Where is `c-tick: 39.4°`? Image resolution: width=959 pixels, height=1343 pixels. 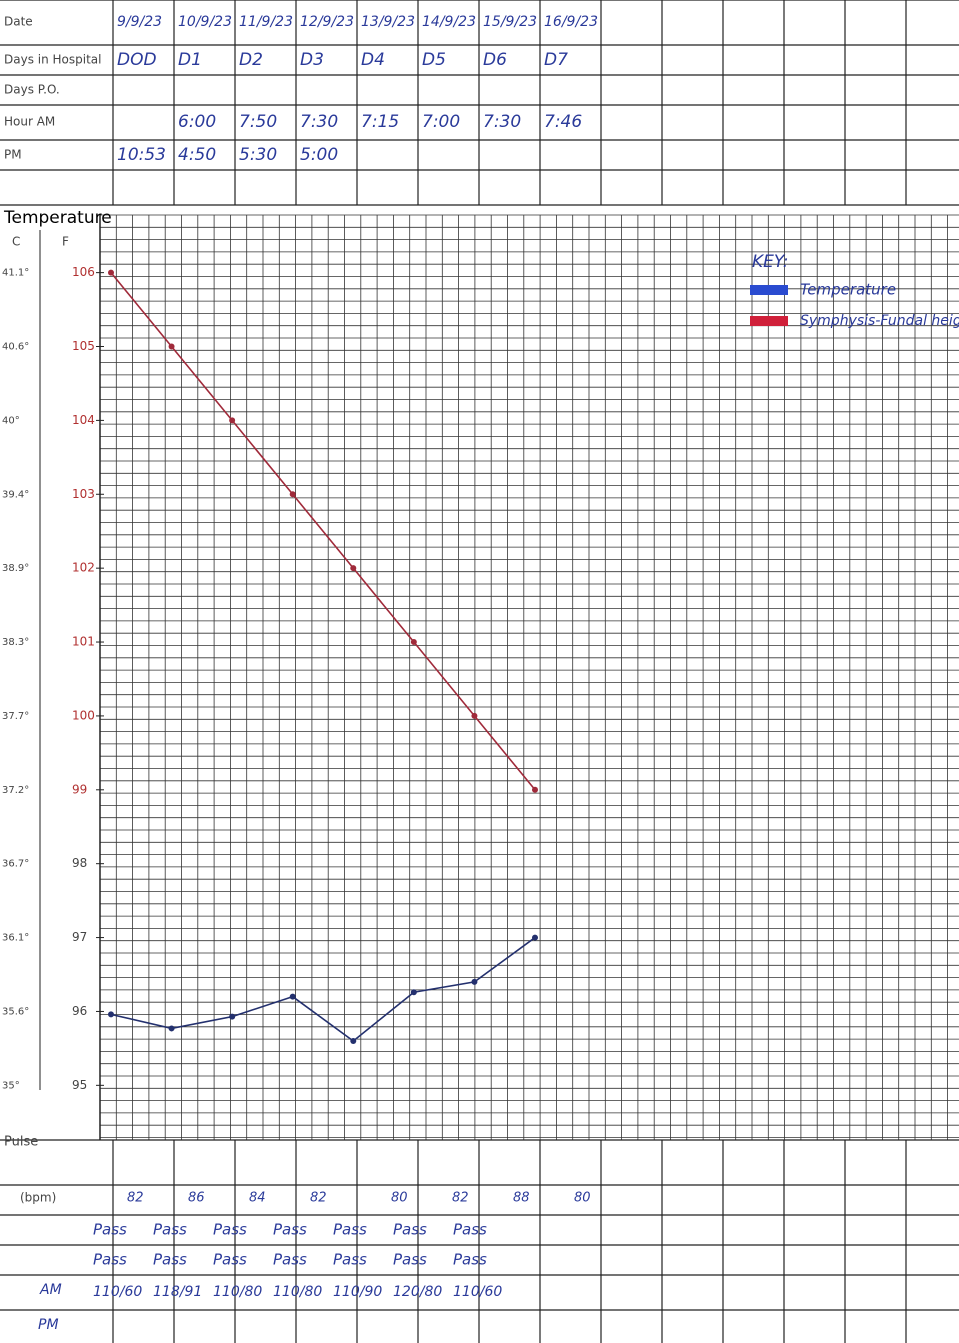
c-tick: 39.4° is located at coordinates (15, 494).